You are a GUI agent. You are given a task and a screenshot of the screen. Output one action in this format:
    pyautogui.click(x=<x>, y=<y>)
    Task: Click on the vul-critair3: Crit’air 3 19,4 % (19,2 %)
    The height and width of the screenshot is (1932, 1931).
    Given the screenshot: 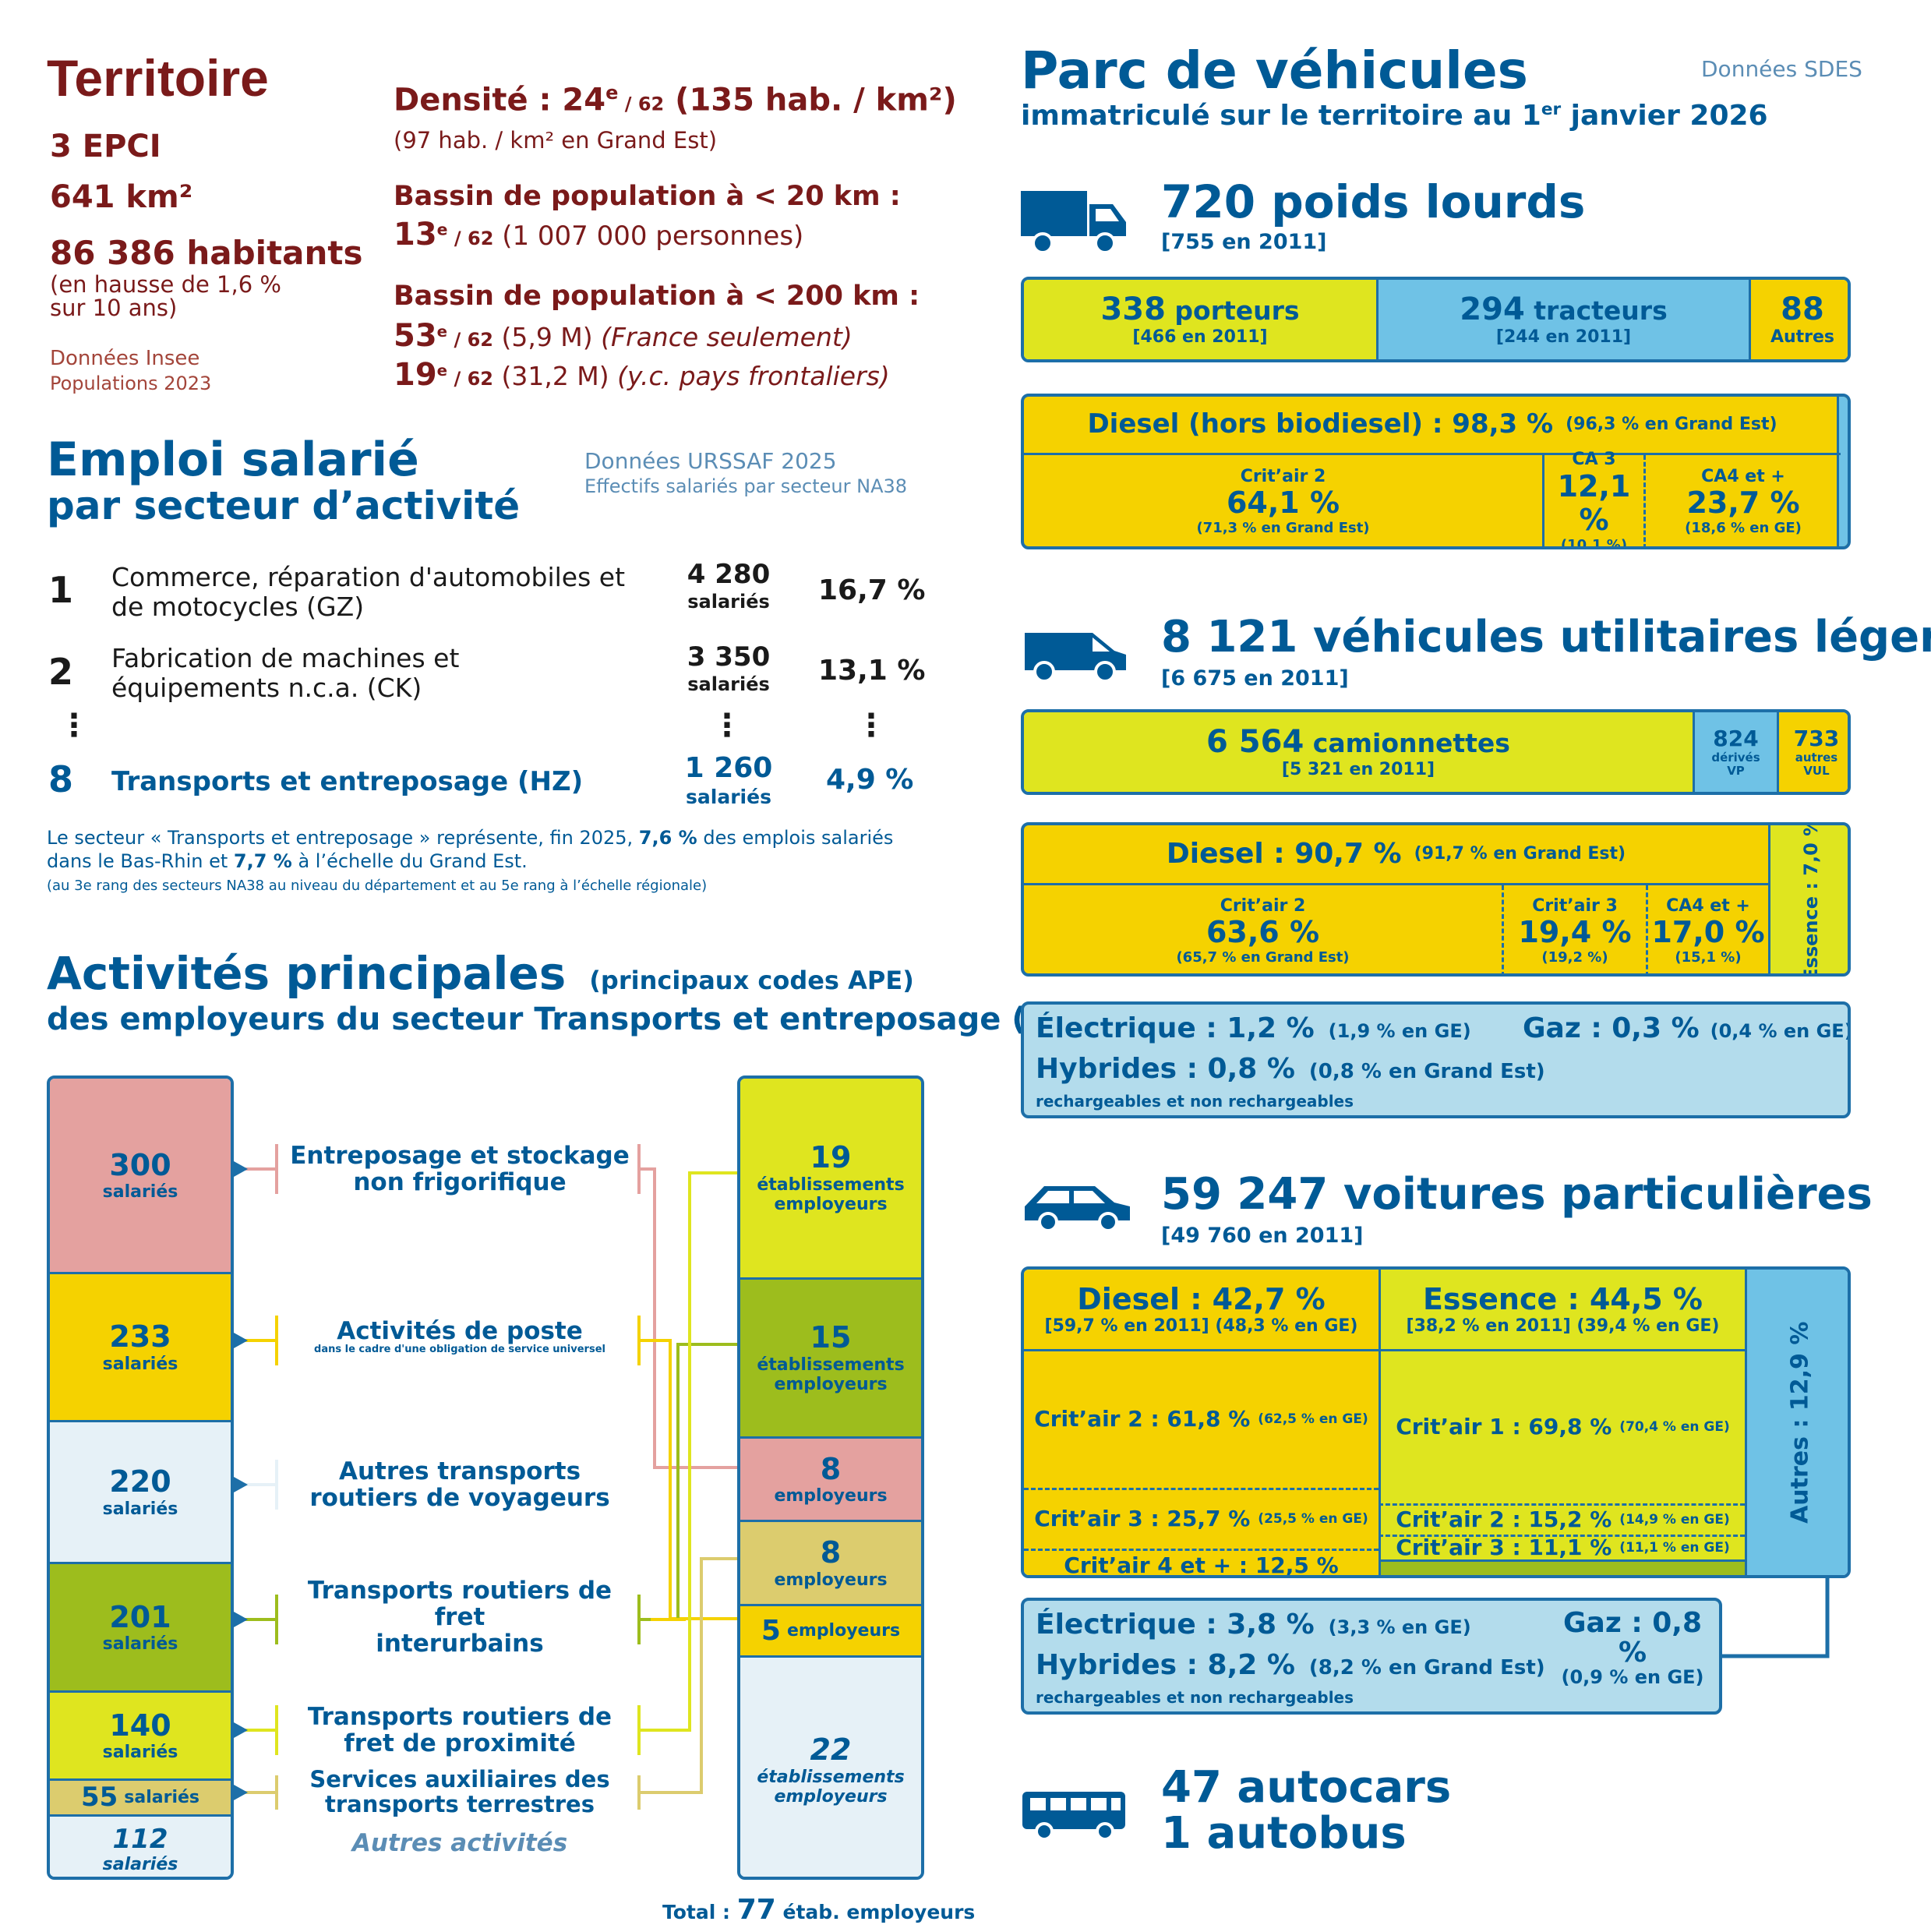 What is the action you would take?
    pyautogui.click(x=1574, y=929)
    